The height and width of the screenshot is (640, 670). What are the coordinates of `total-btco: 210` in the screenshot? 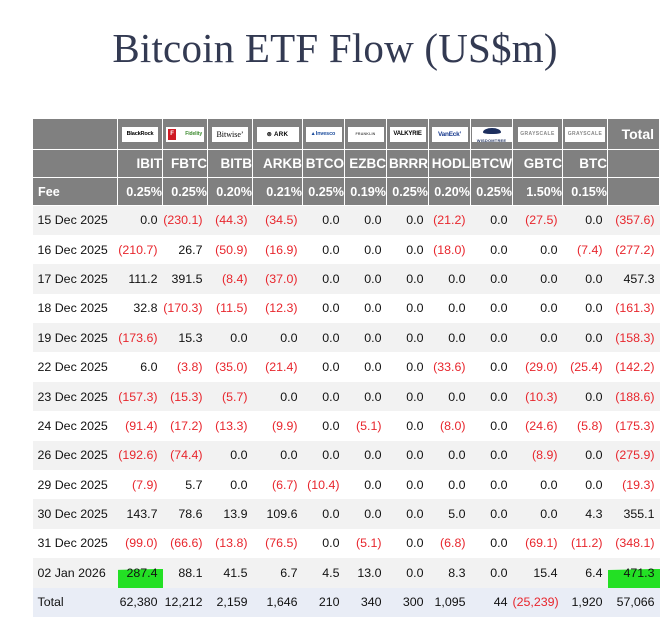 It's located at (323, 602).